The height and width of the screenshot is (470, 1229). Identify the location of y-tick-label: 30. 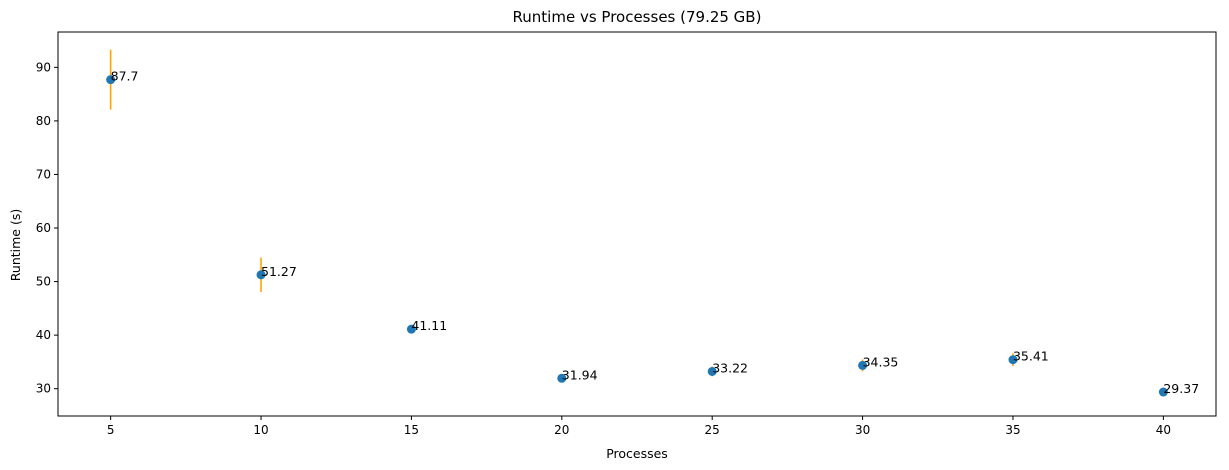
(43, 389).